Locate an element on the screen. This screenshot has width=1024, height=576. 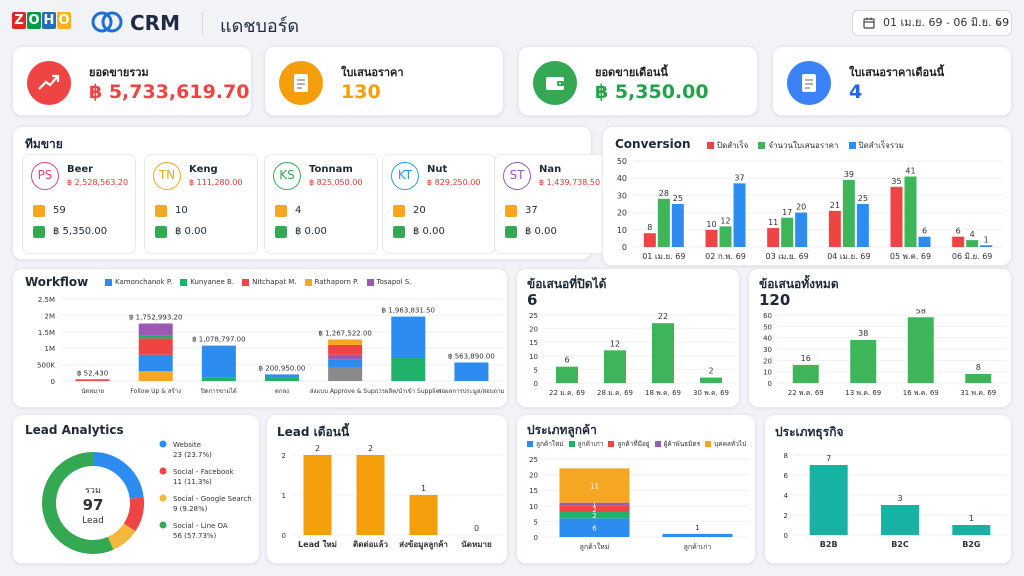
kpi-card: ยอดขายรวม ฿ 5,733,619.70 is located at coordinates (132, 81).